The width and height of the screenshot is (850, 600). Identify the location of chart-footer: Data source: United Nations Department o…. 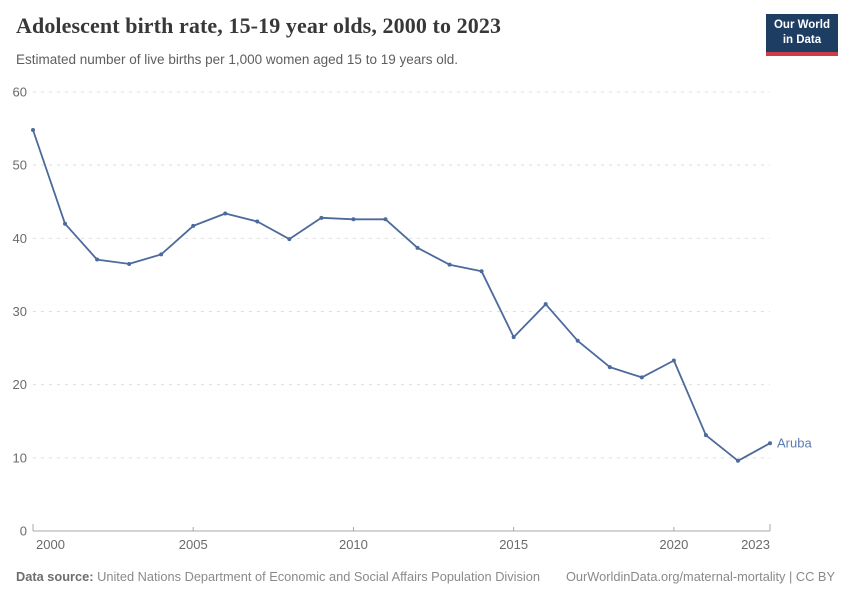
(425, 576).